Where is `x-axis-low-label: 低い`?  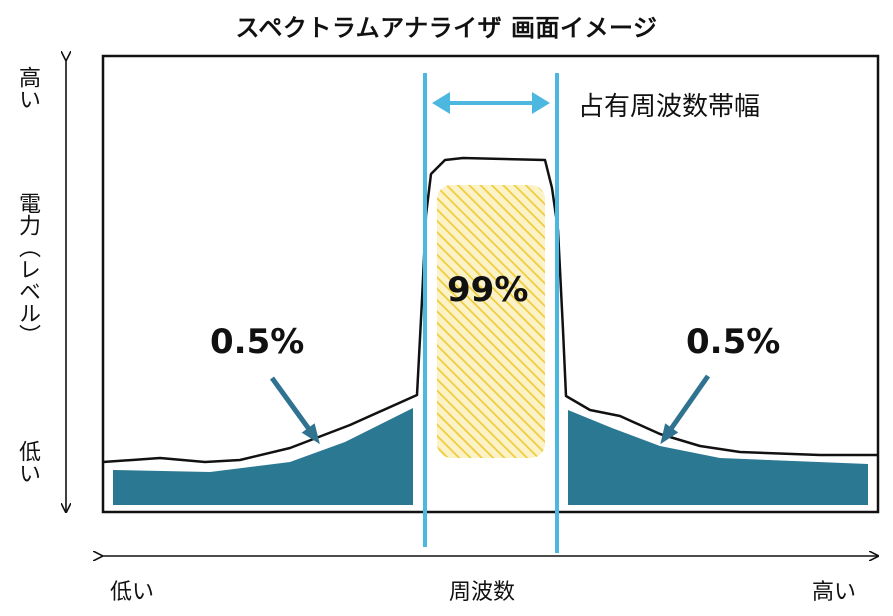
x-axis-low-label: 低い is located at coordinates (132, 592).